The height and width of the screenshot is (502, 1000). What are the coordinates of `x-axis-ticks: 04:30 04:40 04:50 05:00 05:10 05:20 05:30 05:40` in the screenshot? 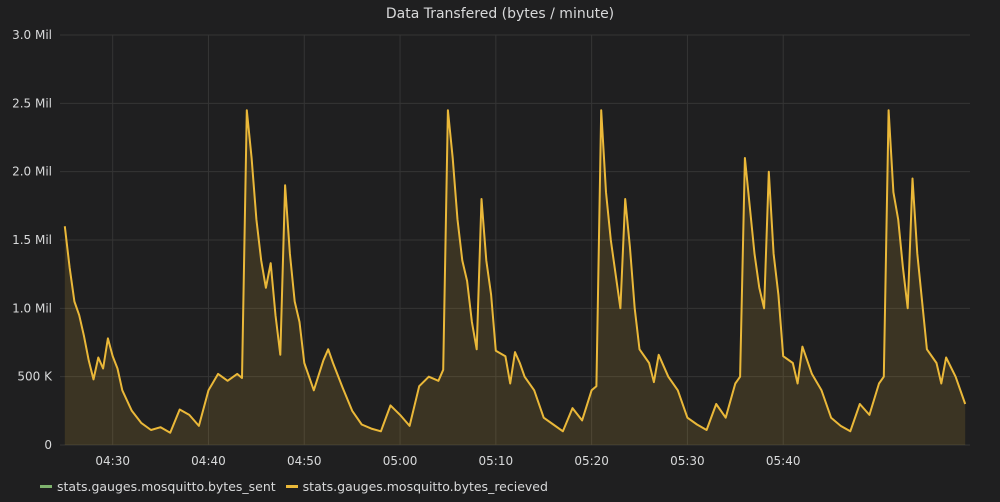 It's located at (447, 461).